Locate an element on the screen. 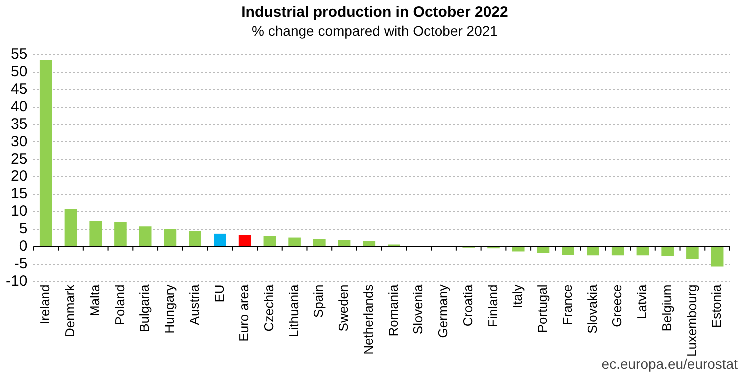 This screenshot has height=377, width=750. y-tick-label: 5 is located at coordinates (23, 229).